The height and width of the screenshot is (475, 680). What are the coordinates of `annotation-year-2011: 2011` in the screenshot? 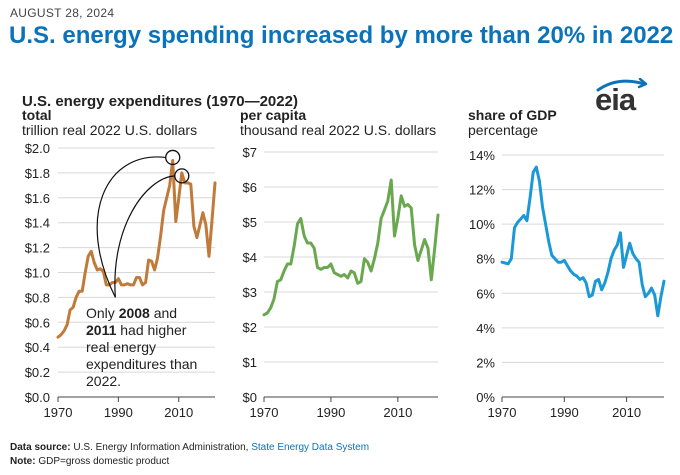 It's located at (101, 330).